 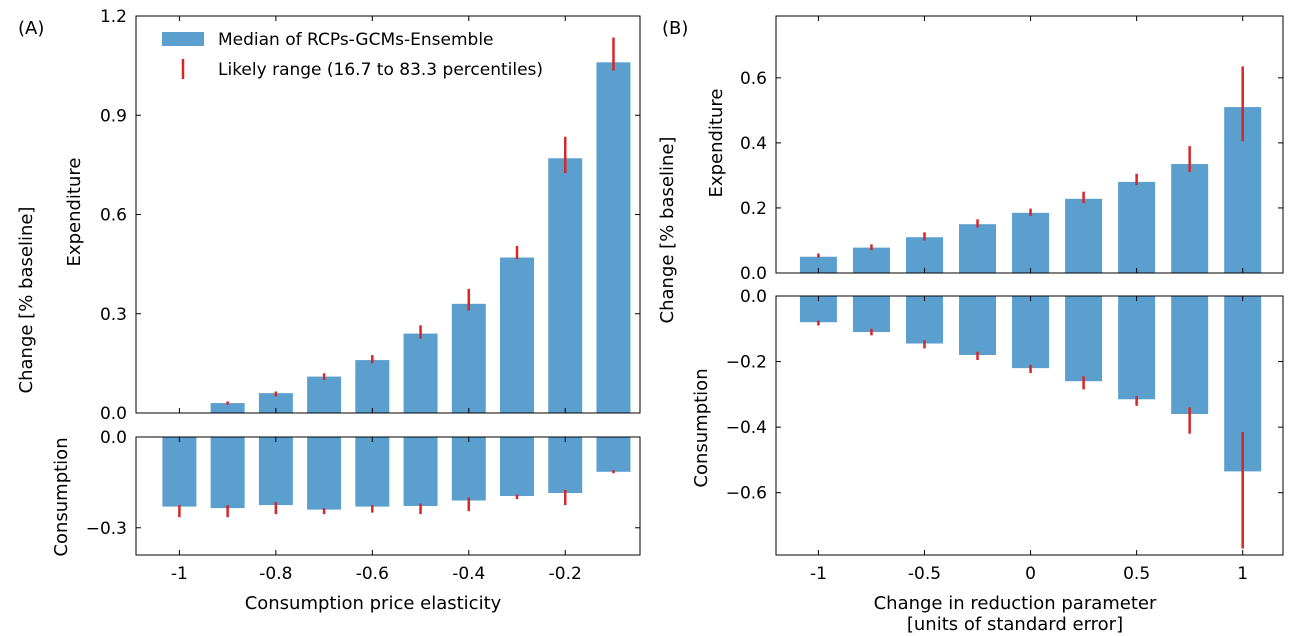 I want to click on panel-a-consumption-plot: 0.0 −0.3 -1 -0.8 -0.6 -0.4 -0.2, so click(x=363, y=506).